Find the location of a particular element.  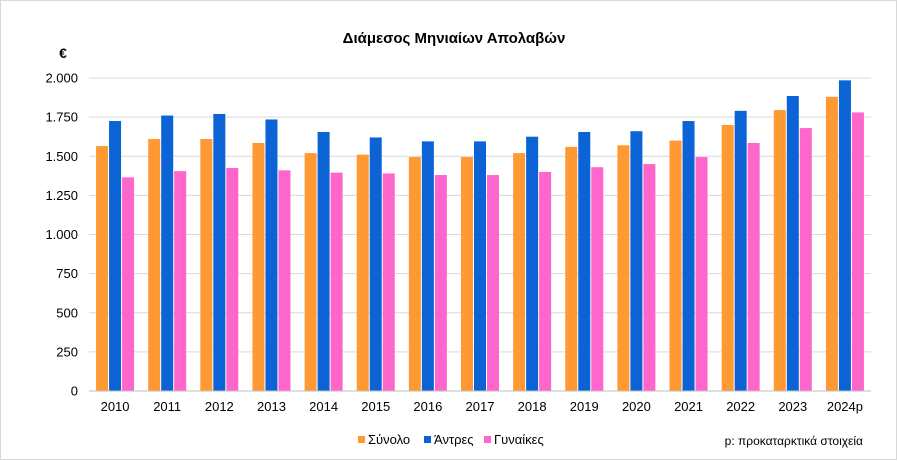

x-tick-label: 2020 is located at coordinates (636, 406).